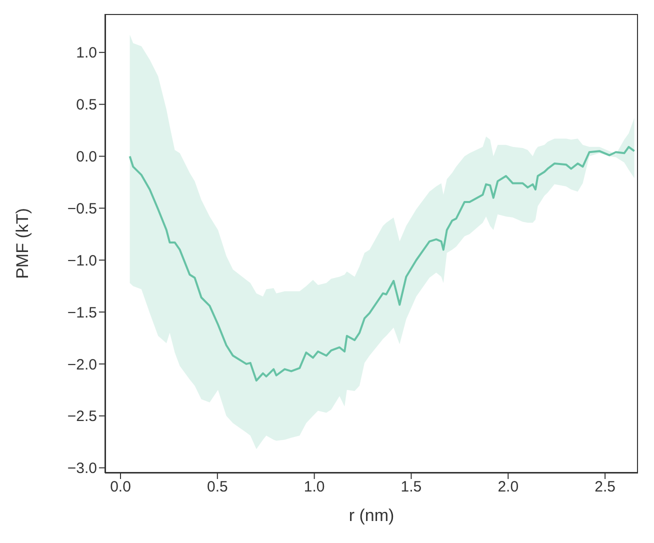 The image size is (654, 543). Describe the element at coordinates (82, 365) in the screenshot. I see `y-tick-label: −2.0` at that location.